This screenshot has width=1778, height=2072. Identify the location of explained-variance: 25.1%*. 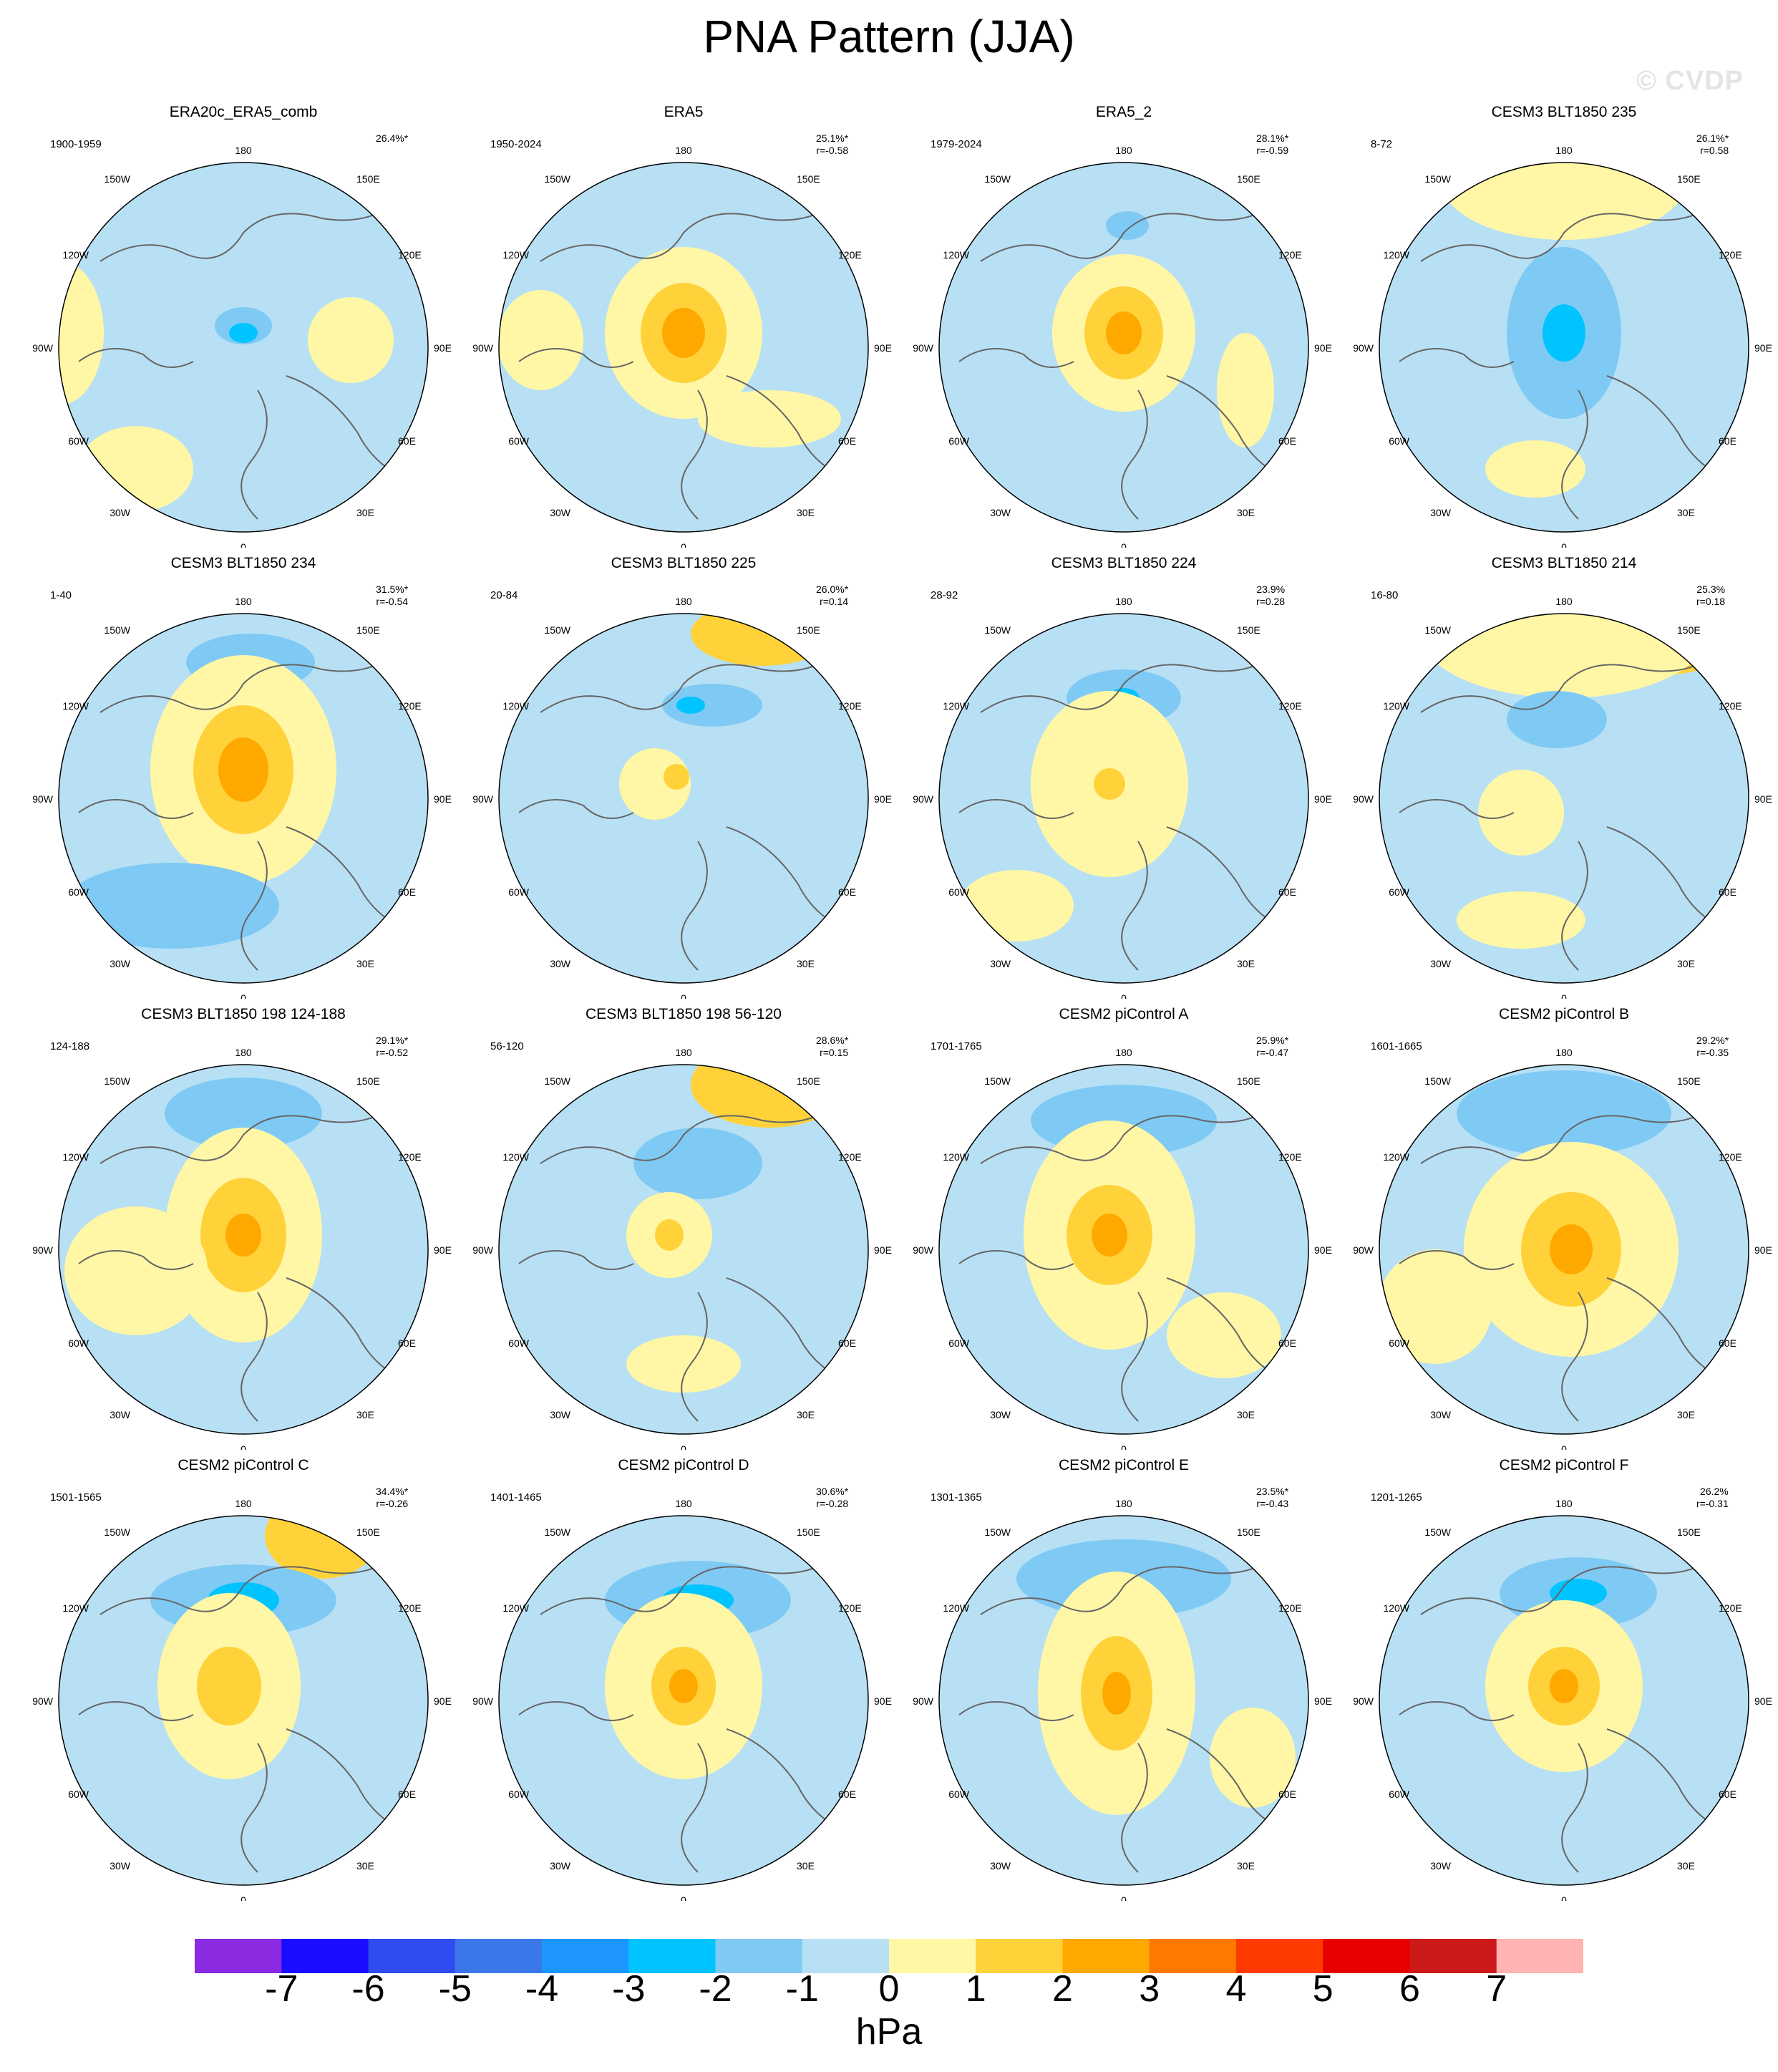
(832, 138).